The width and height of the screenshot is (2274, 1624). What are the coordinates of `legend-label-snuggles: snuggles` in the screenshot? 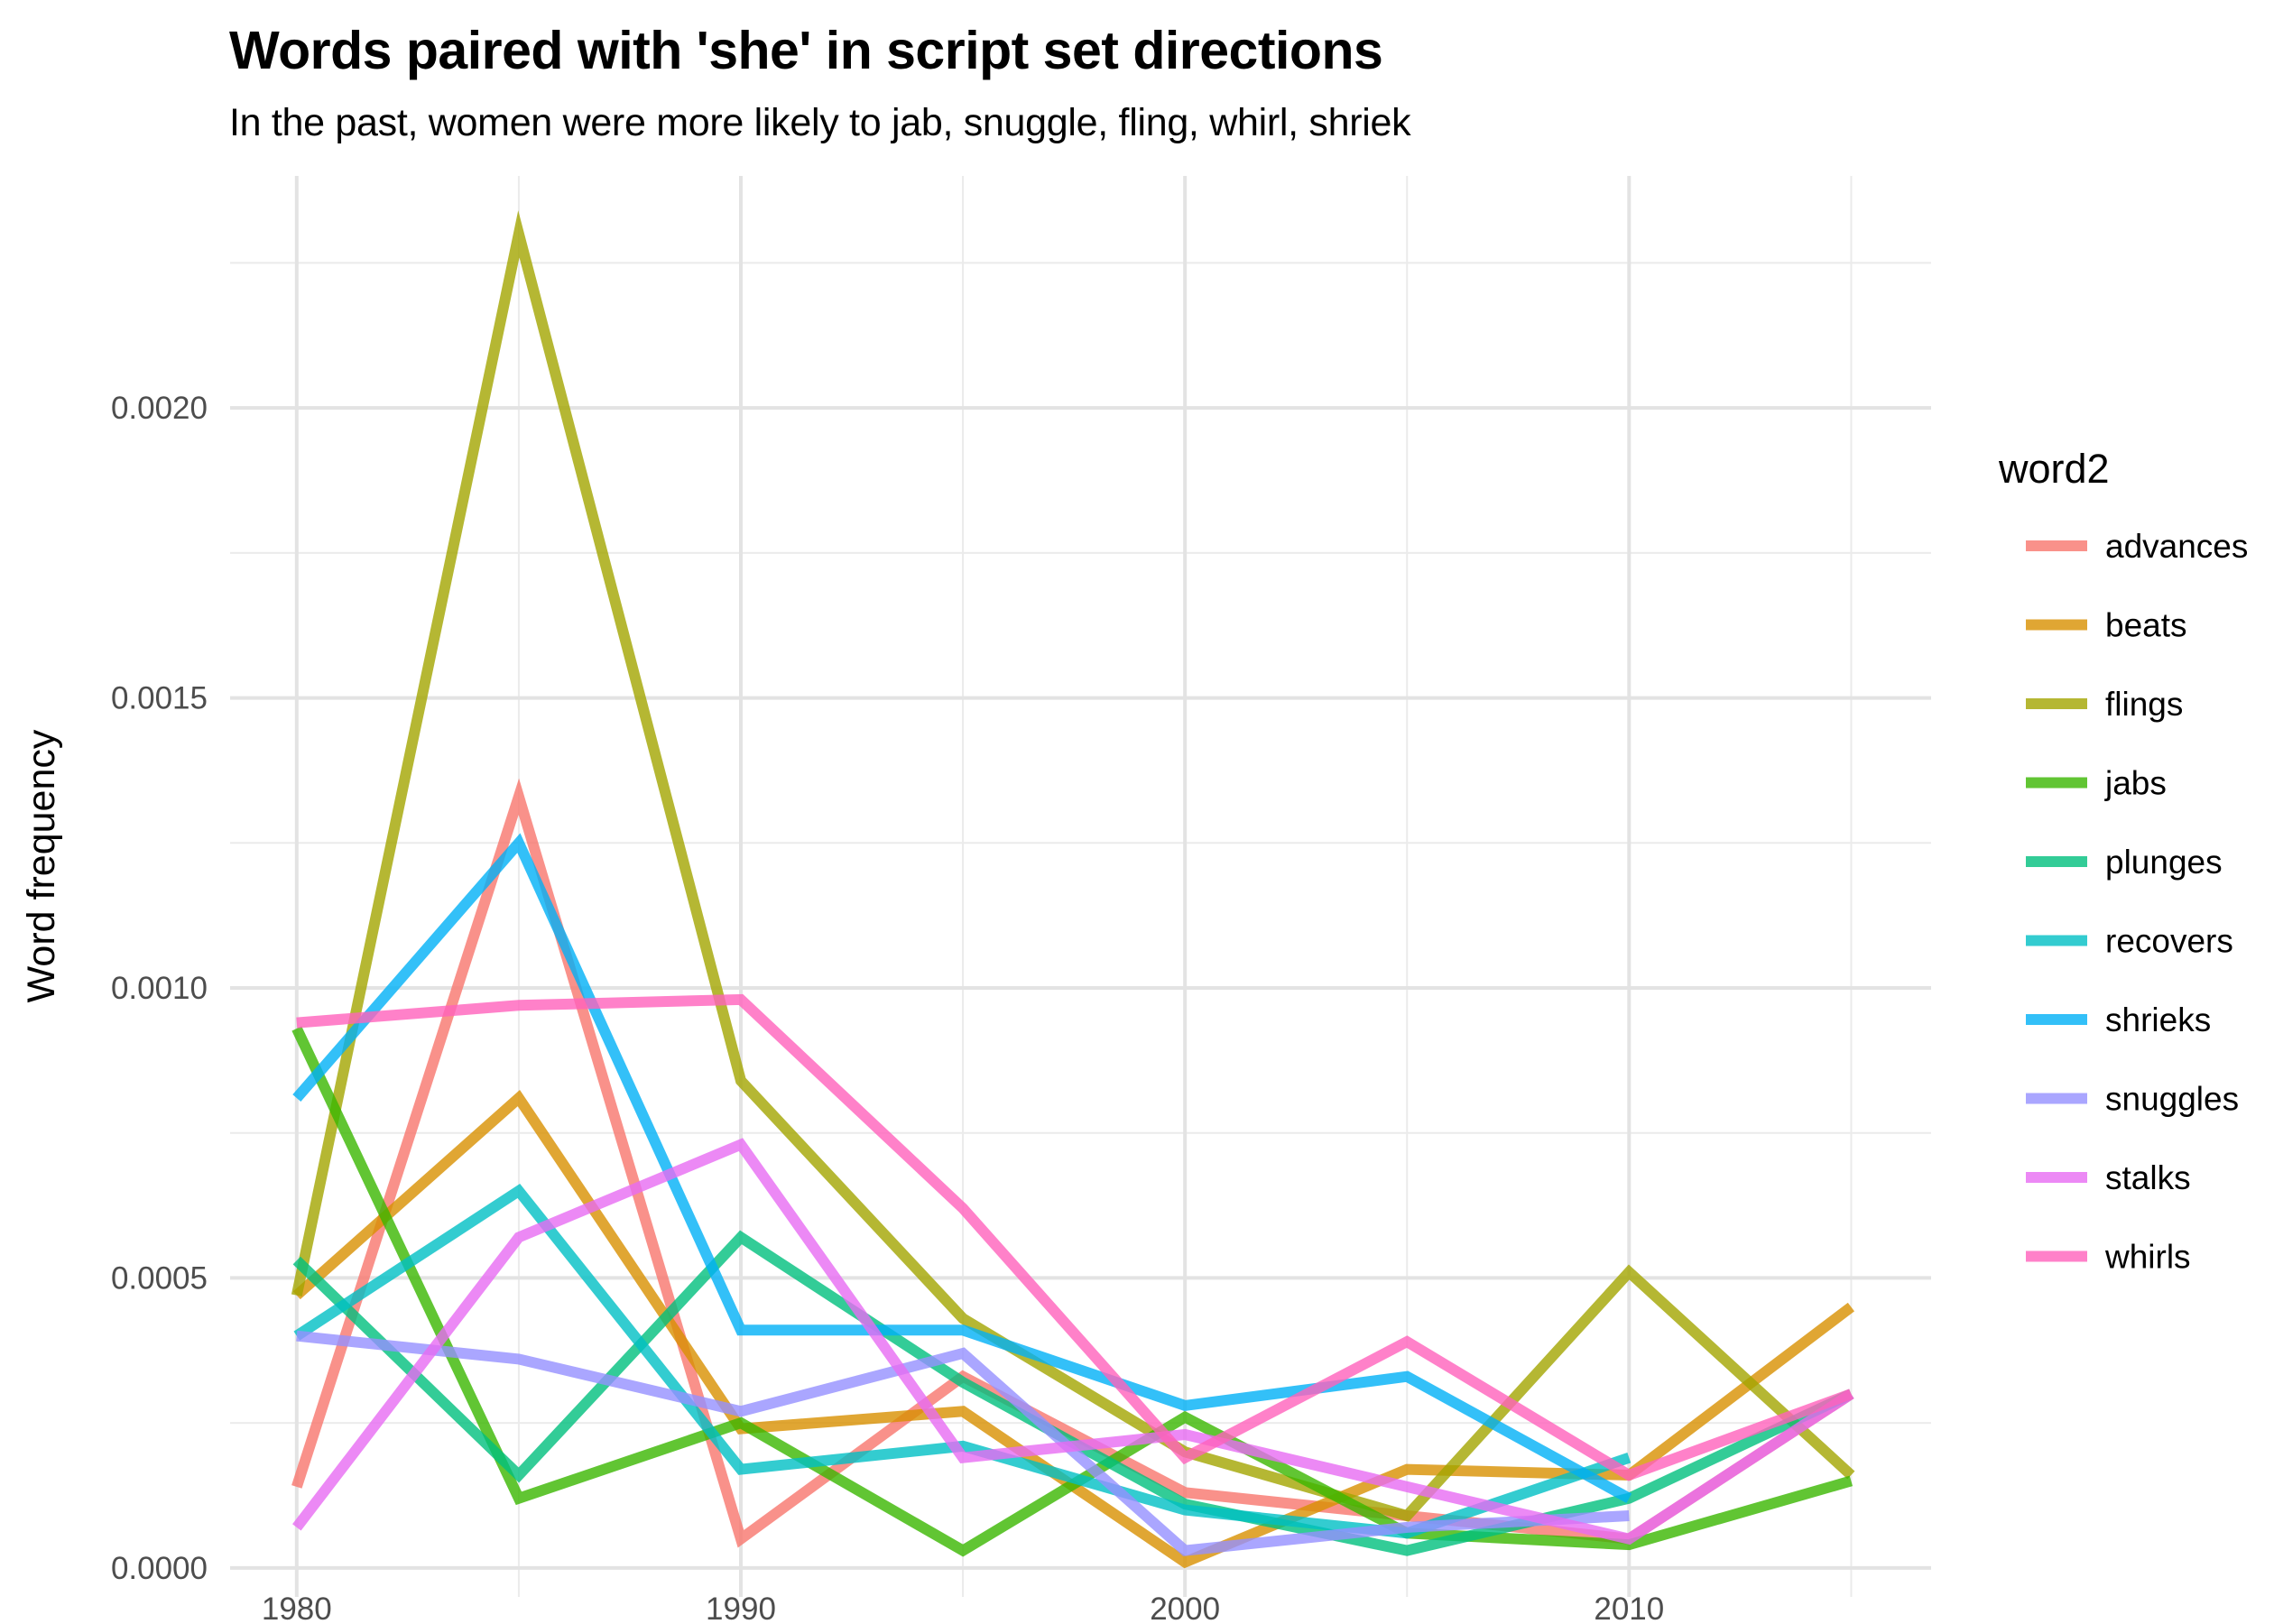 It's located at (2172, 1099).